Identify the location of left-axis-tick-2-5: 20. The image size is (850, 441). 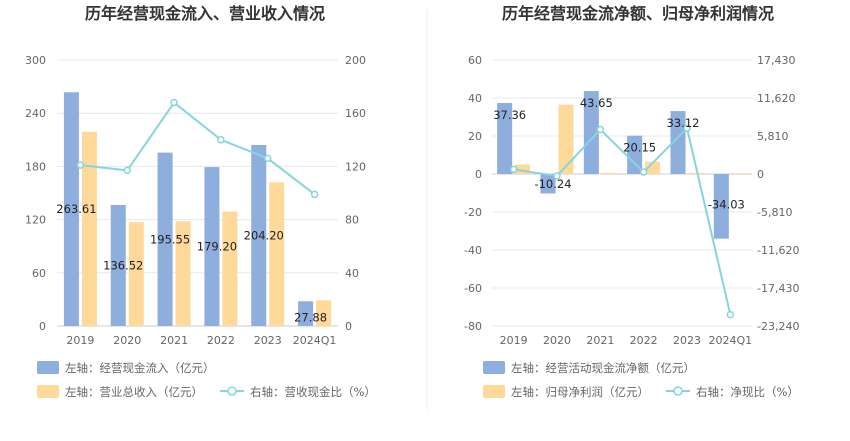
(475, 136).